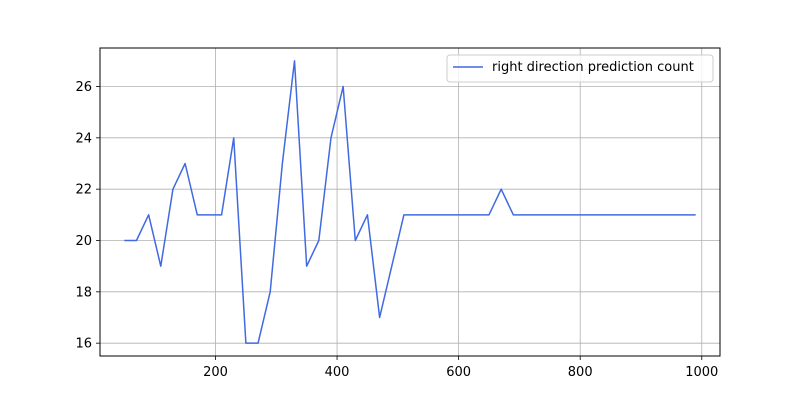 This screenshot has width=800, height=400. I want to click on legend-box, so click(580, 68).